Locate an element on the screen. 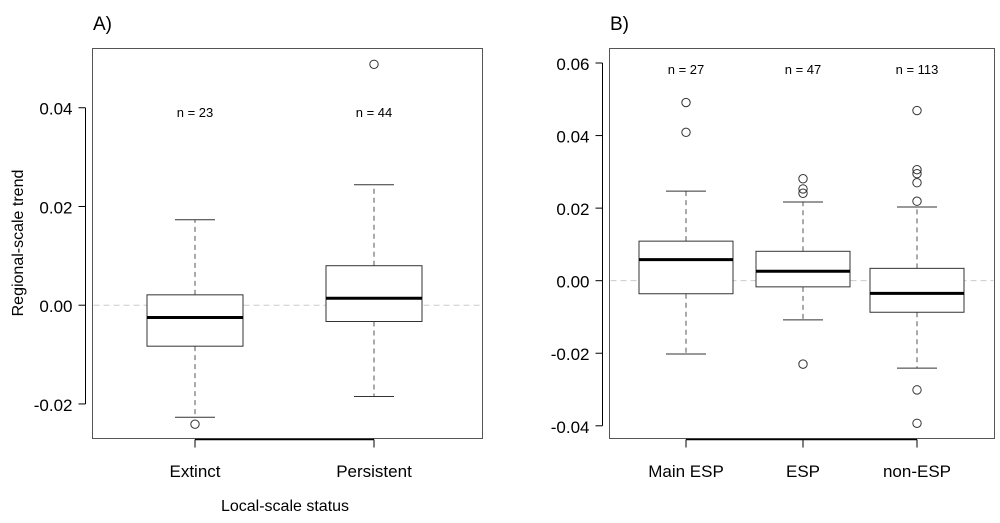 Image resolution: width=1000 pixels, height=523 pixels. x-tick-label: Extinct is located at coordinates (194, 471).